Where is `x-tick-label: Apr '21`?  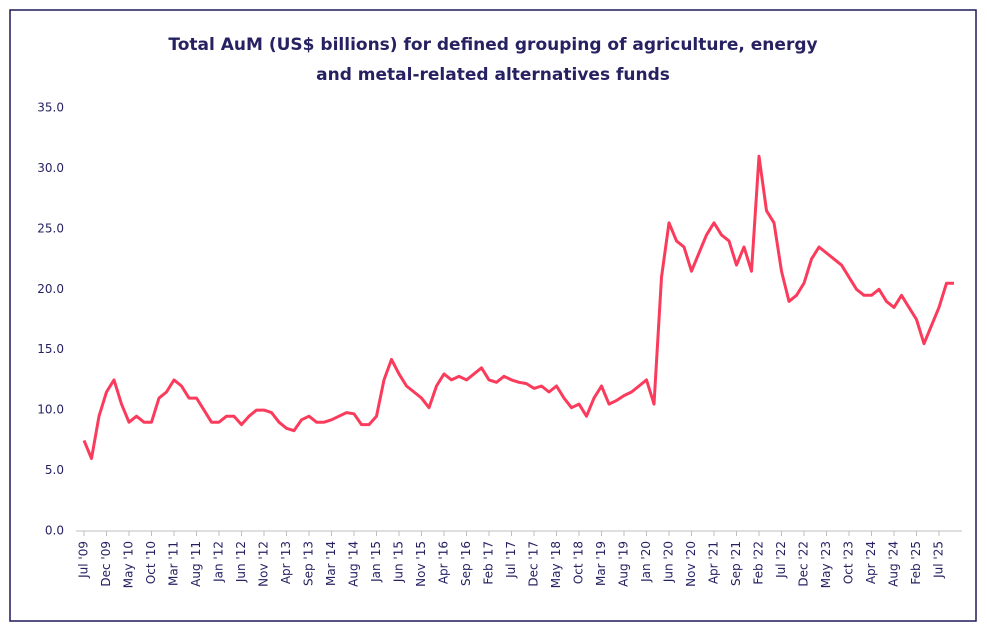
x-tick-label: Apr '21 is located at coordinates (714, 562).